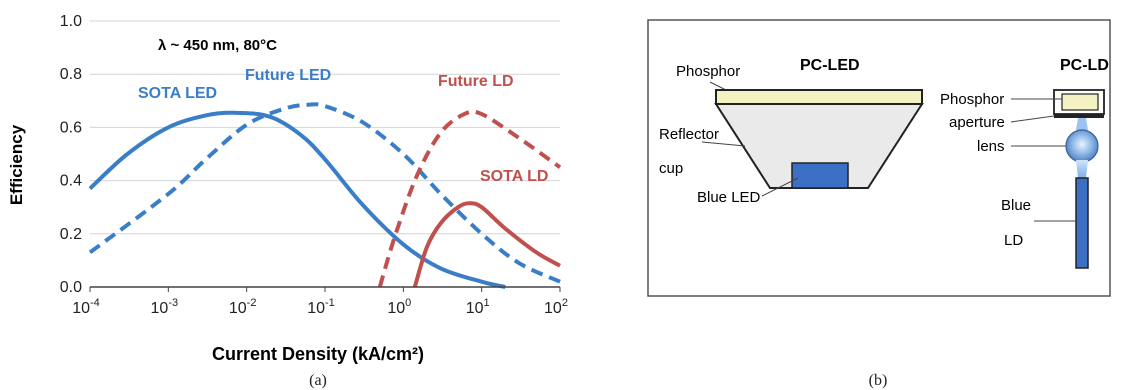 This screenshot has width=1128, height=390. Describe the element at coordinates (1079, 116) in the screenshot. I see `ld-aperture-bar` at that location.